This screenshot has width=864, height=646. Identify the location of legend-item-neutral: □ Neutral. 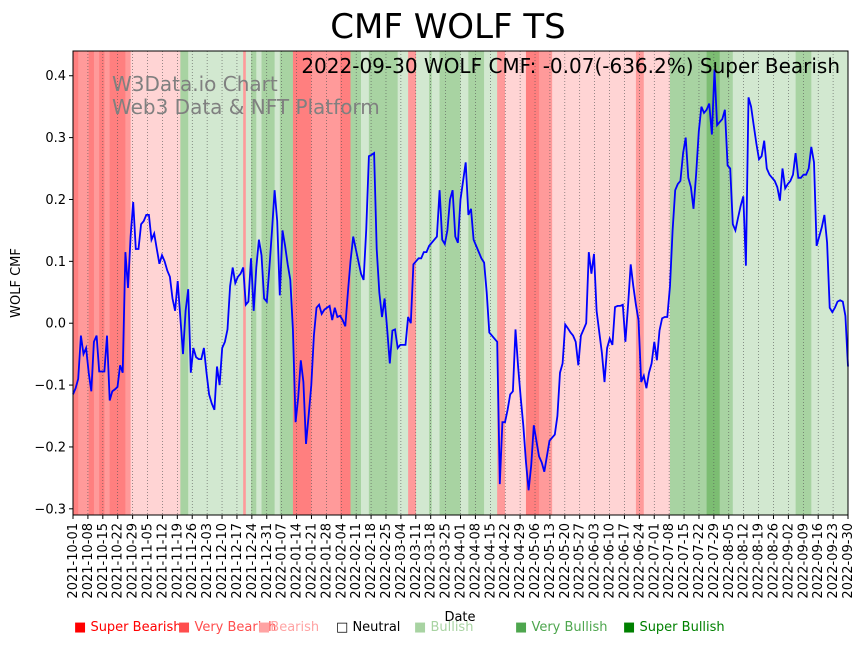
(368, 627).